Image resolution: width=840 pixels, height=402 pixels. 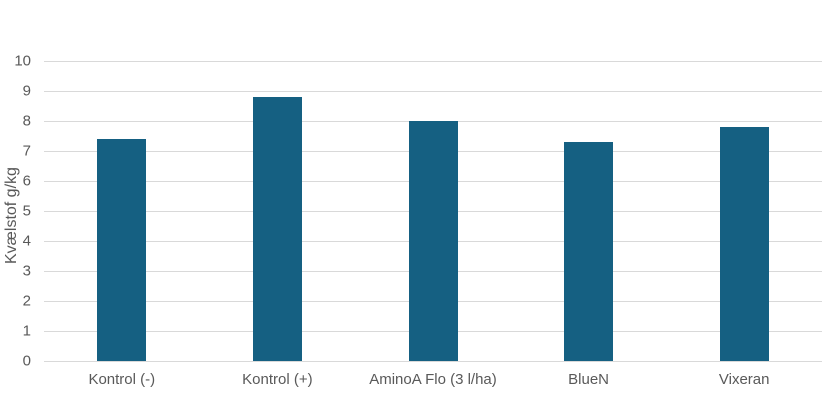 I want to click on category-label: Kontrol (-), so click(x=122, y=379).